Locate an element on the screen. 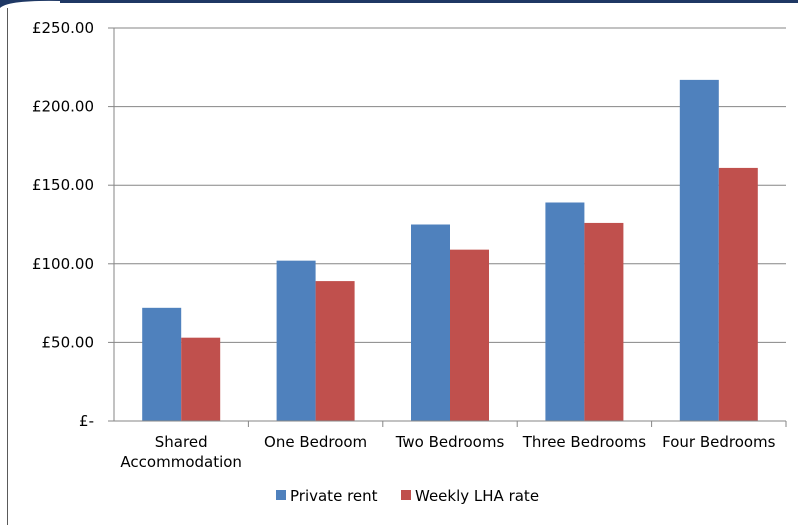  y-tick-label: £- is located at coordinates (86, 421).